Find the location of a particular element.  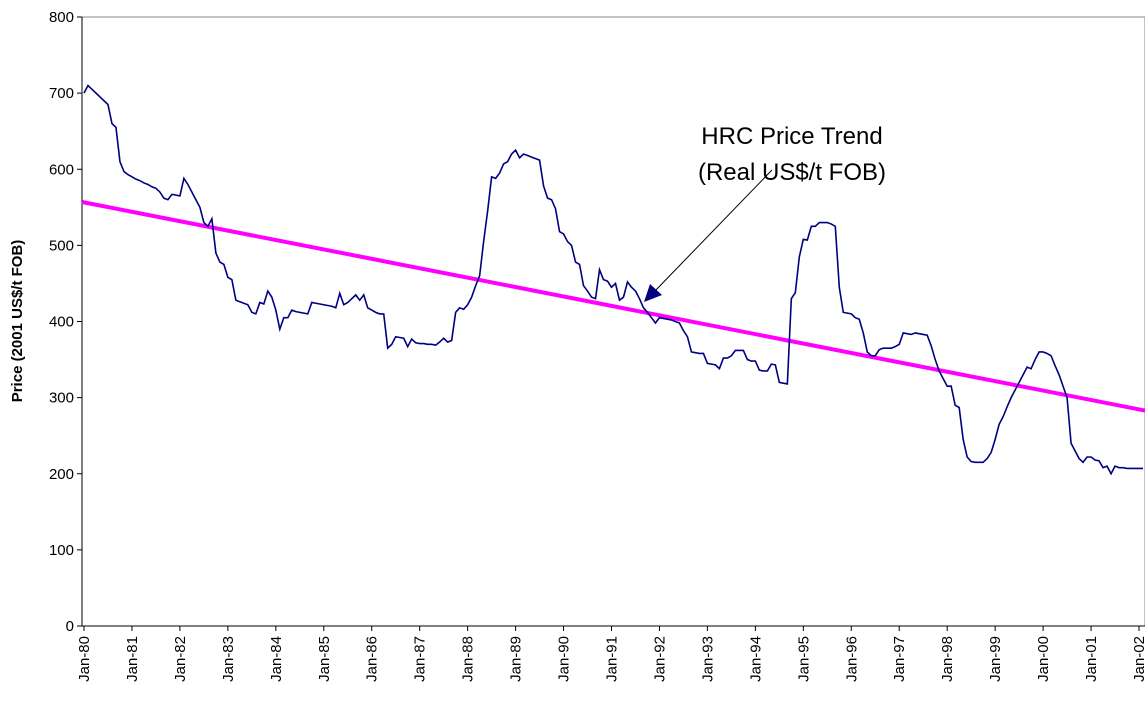

x-tick-label: Jan-84 is located at coordinates (276, 659).